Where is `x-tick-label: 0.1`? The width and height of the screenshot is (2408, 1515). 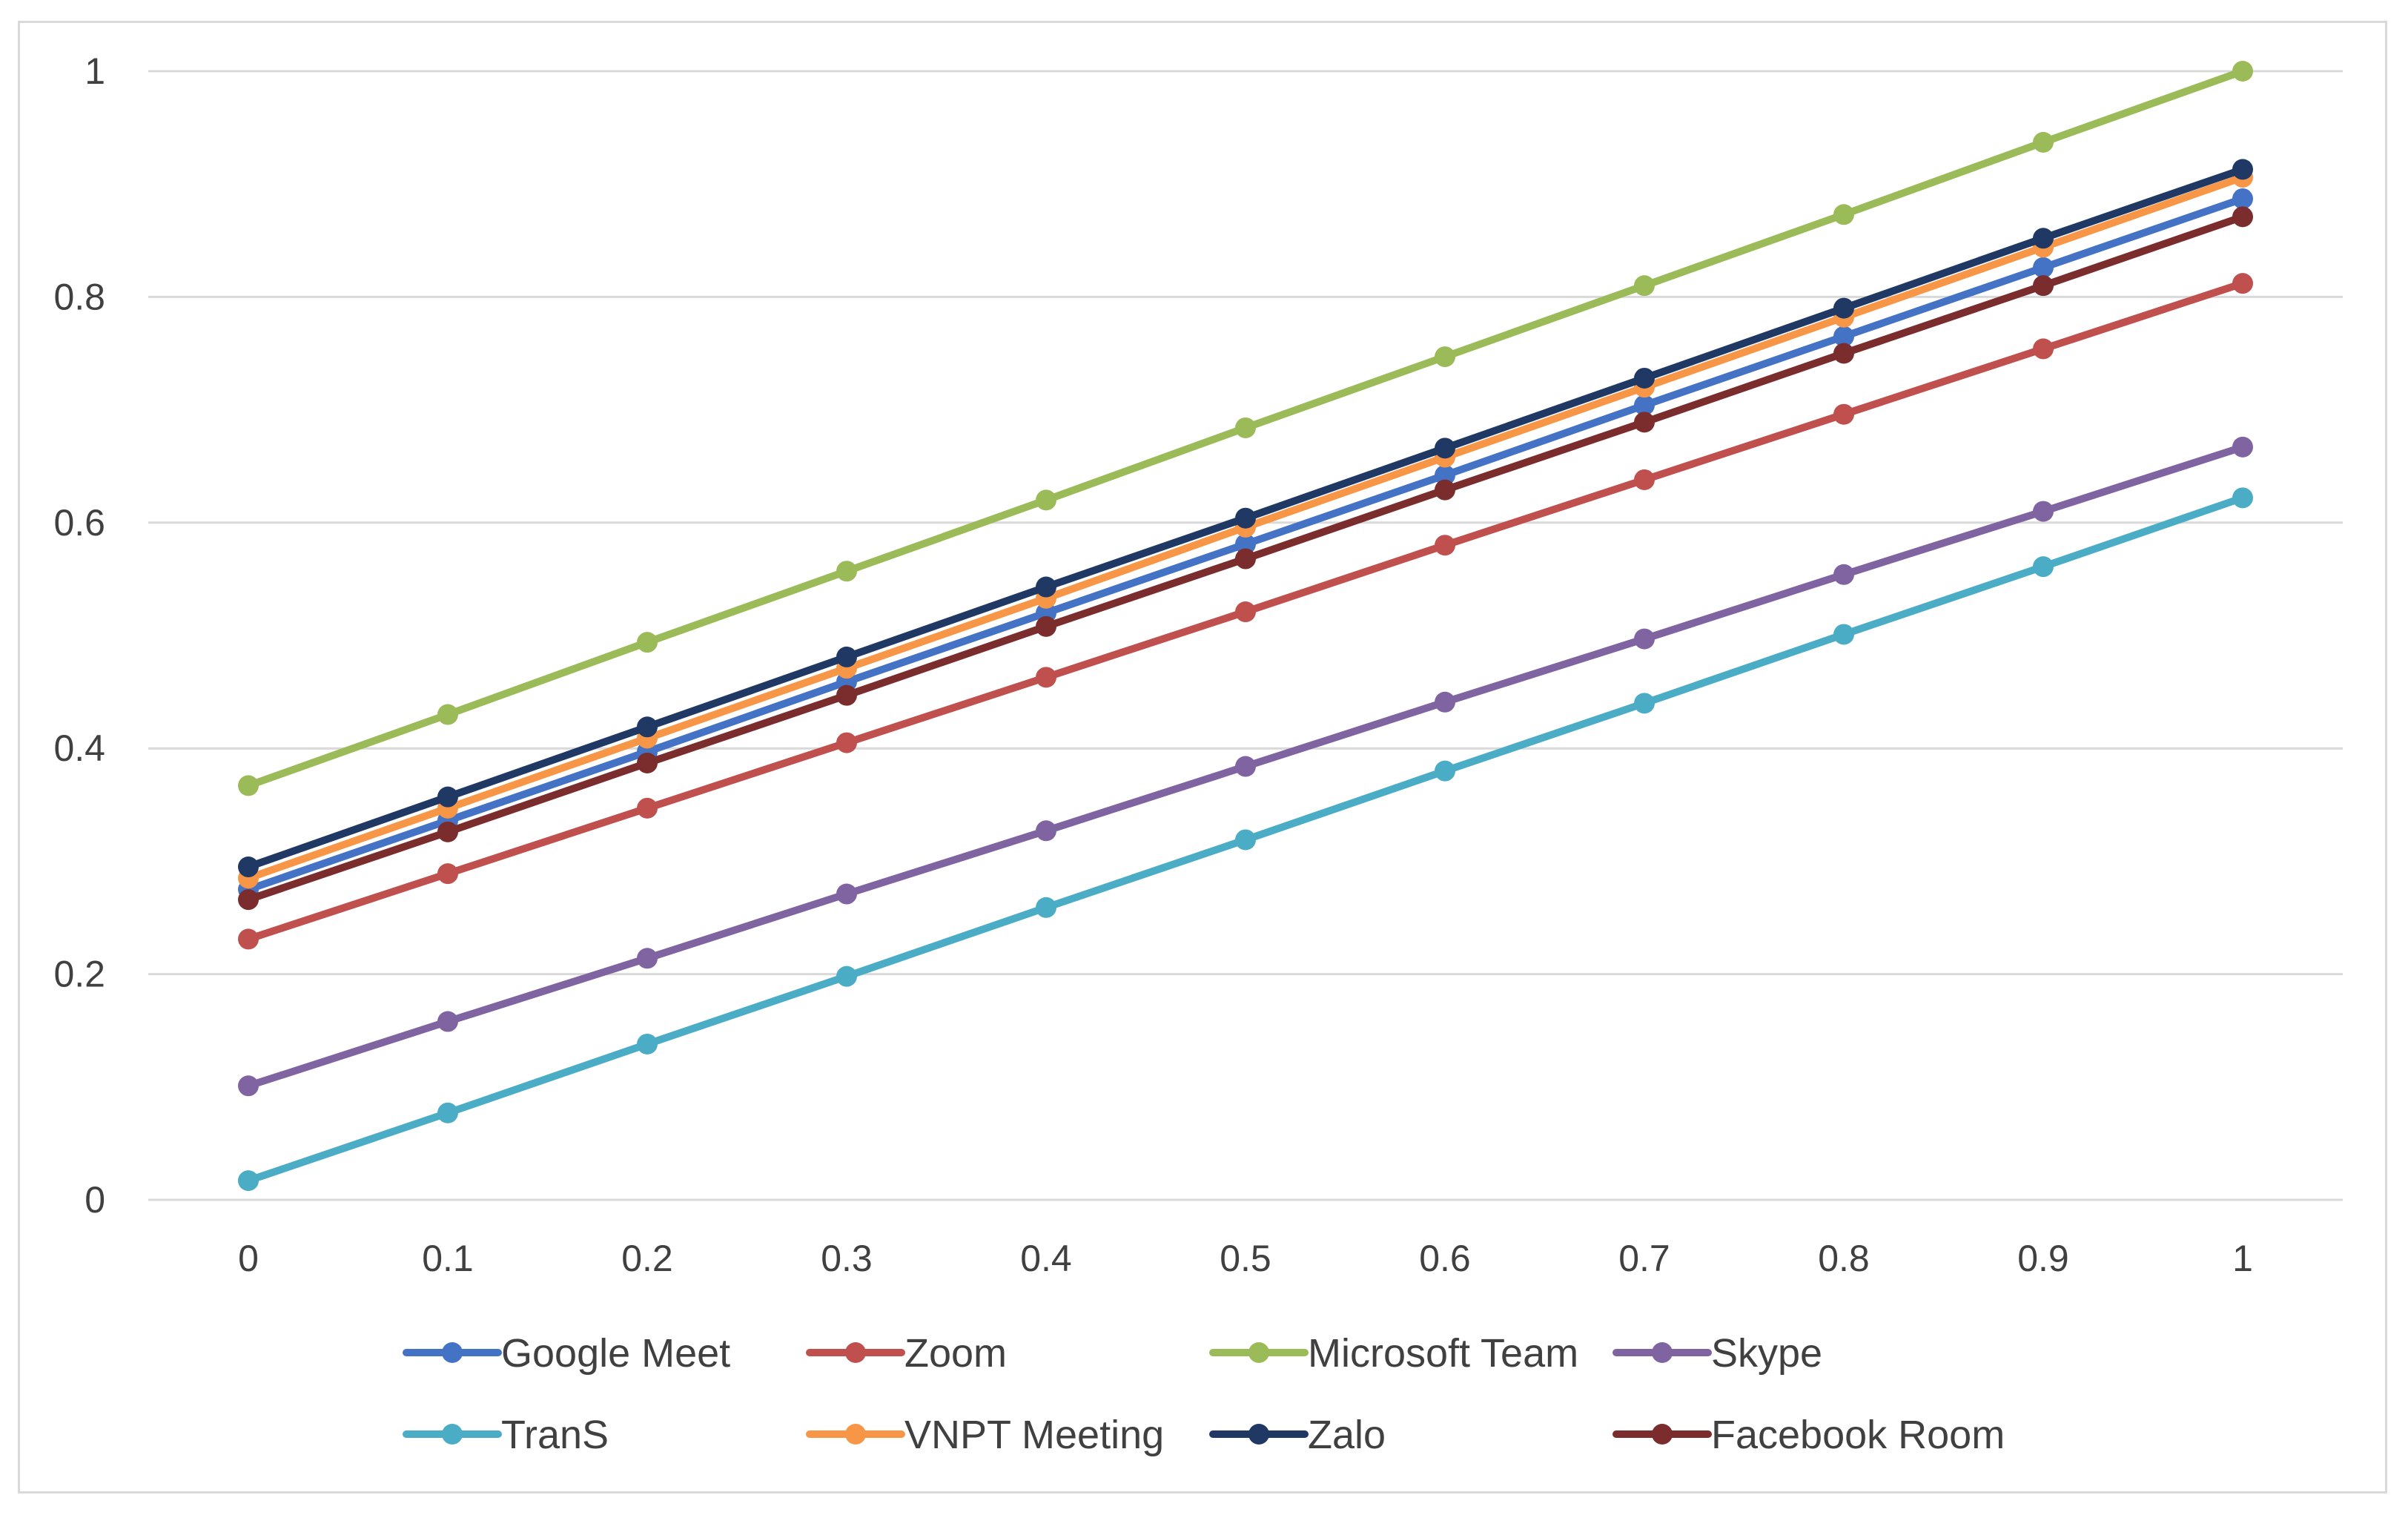
x-tick-label: 0.1 is located at coordinates (448, 1258).